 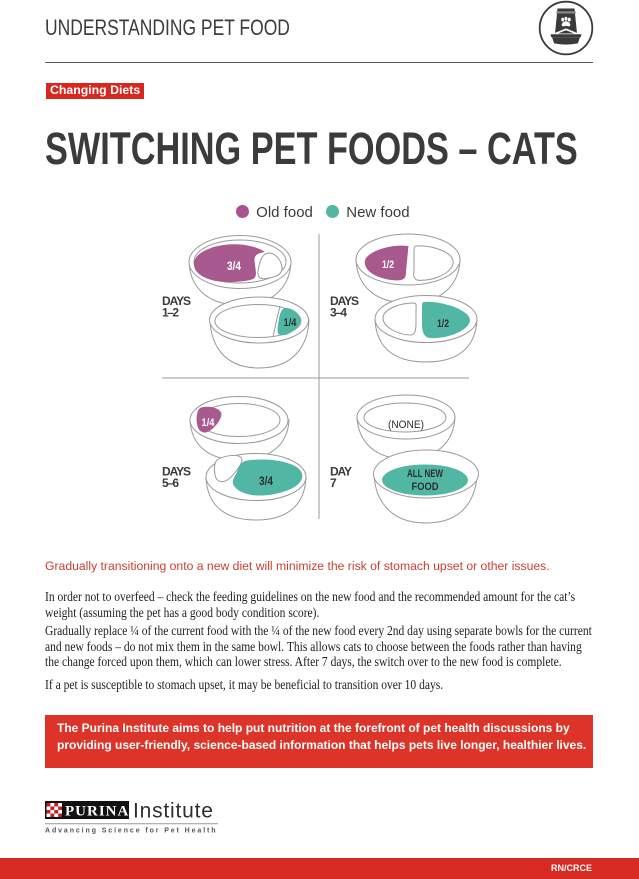 I want to click on svg-text: 1–2, so click(x=170, y=313).